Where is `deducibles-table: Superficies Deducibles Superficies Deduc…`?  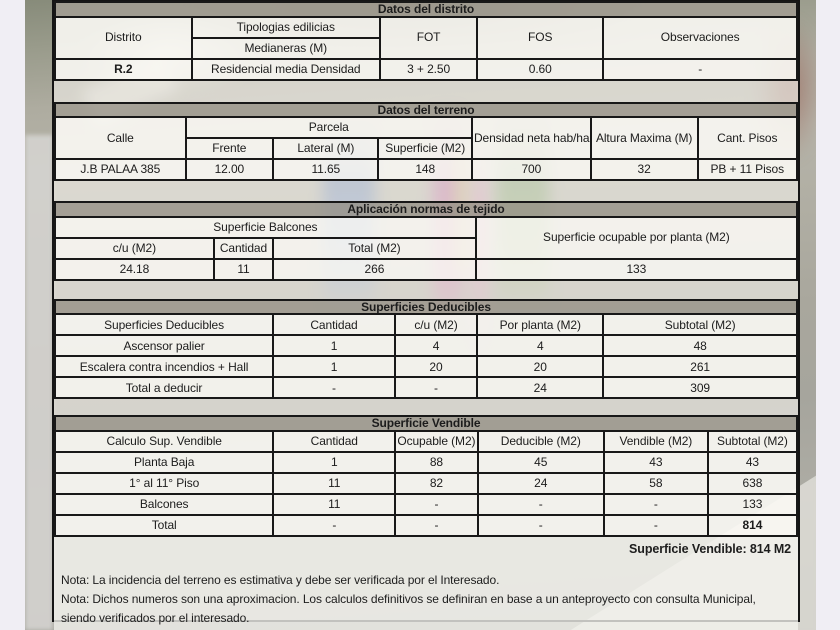
deducibles-table: Superficies Deducibles Superficies Deduc… is located at coordinates (425, 349).